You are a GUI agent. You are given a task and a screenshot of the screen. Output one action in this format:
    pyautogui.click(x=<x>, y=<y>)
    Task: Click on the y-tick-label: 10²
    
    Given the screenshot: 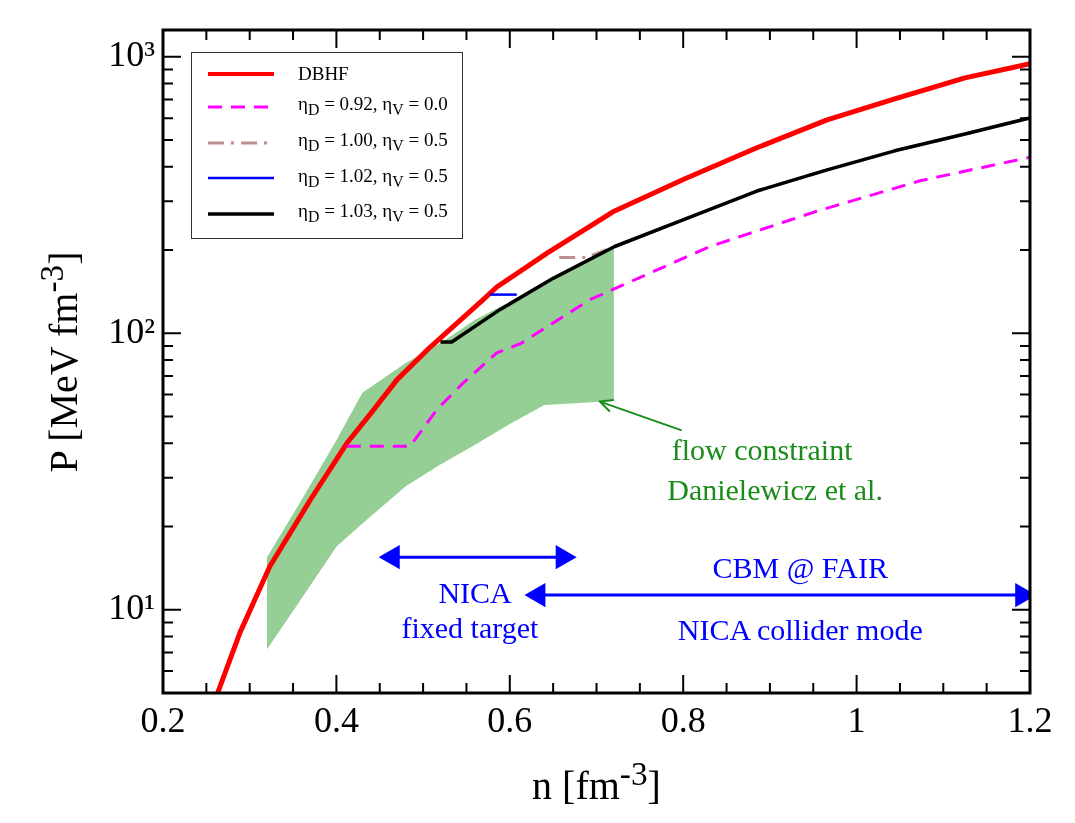 What is the action you would take?
    pyautogui.click(x=131, y=330)
    